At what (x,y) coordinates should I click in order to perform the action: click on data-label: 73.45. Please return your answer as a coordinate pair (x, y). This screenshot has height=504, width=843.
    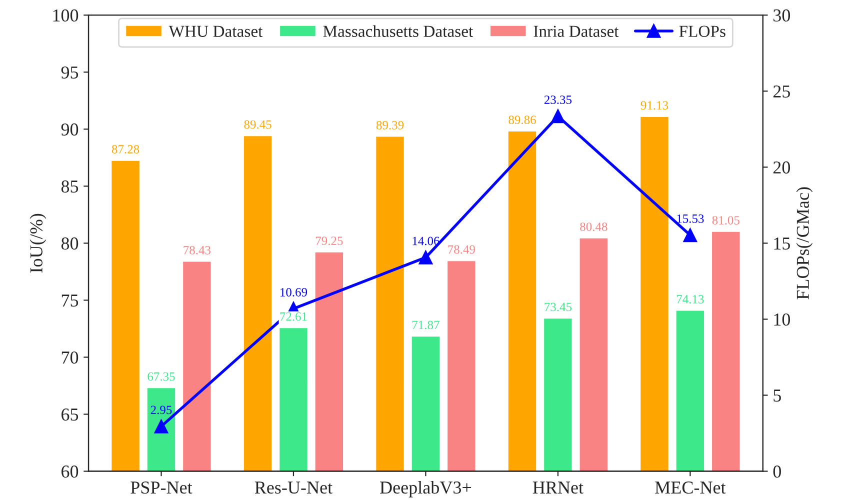
    Looking at the image, I should click on (558, 307).